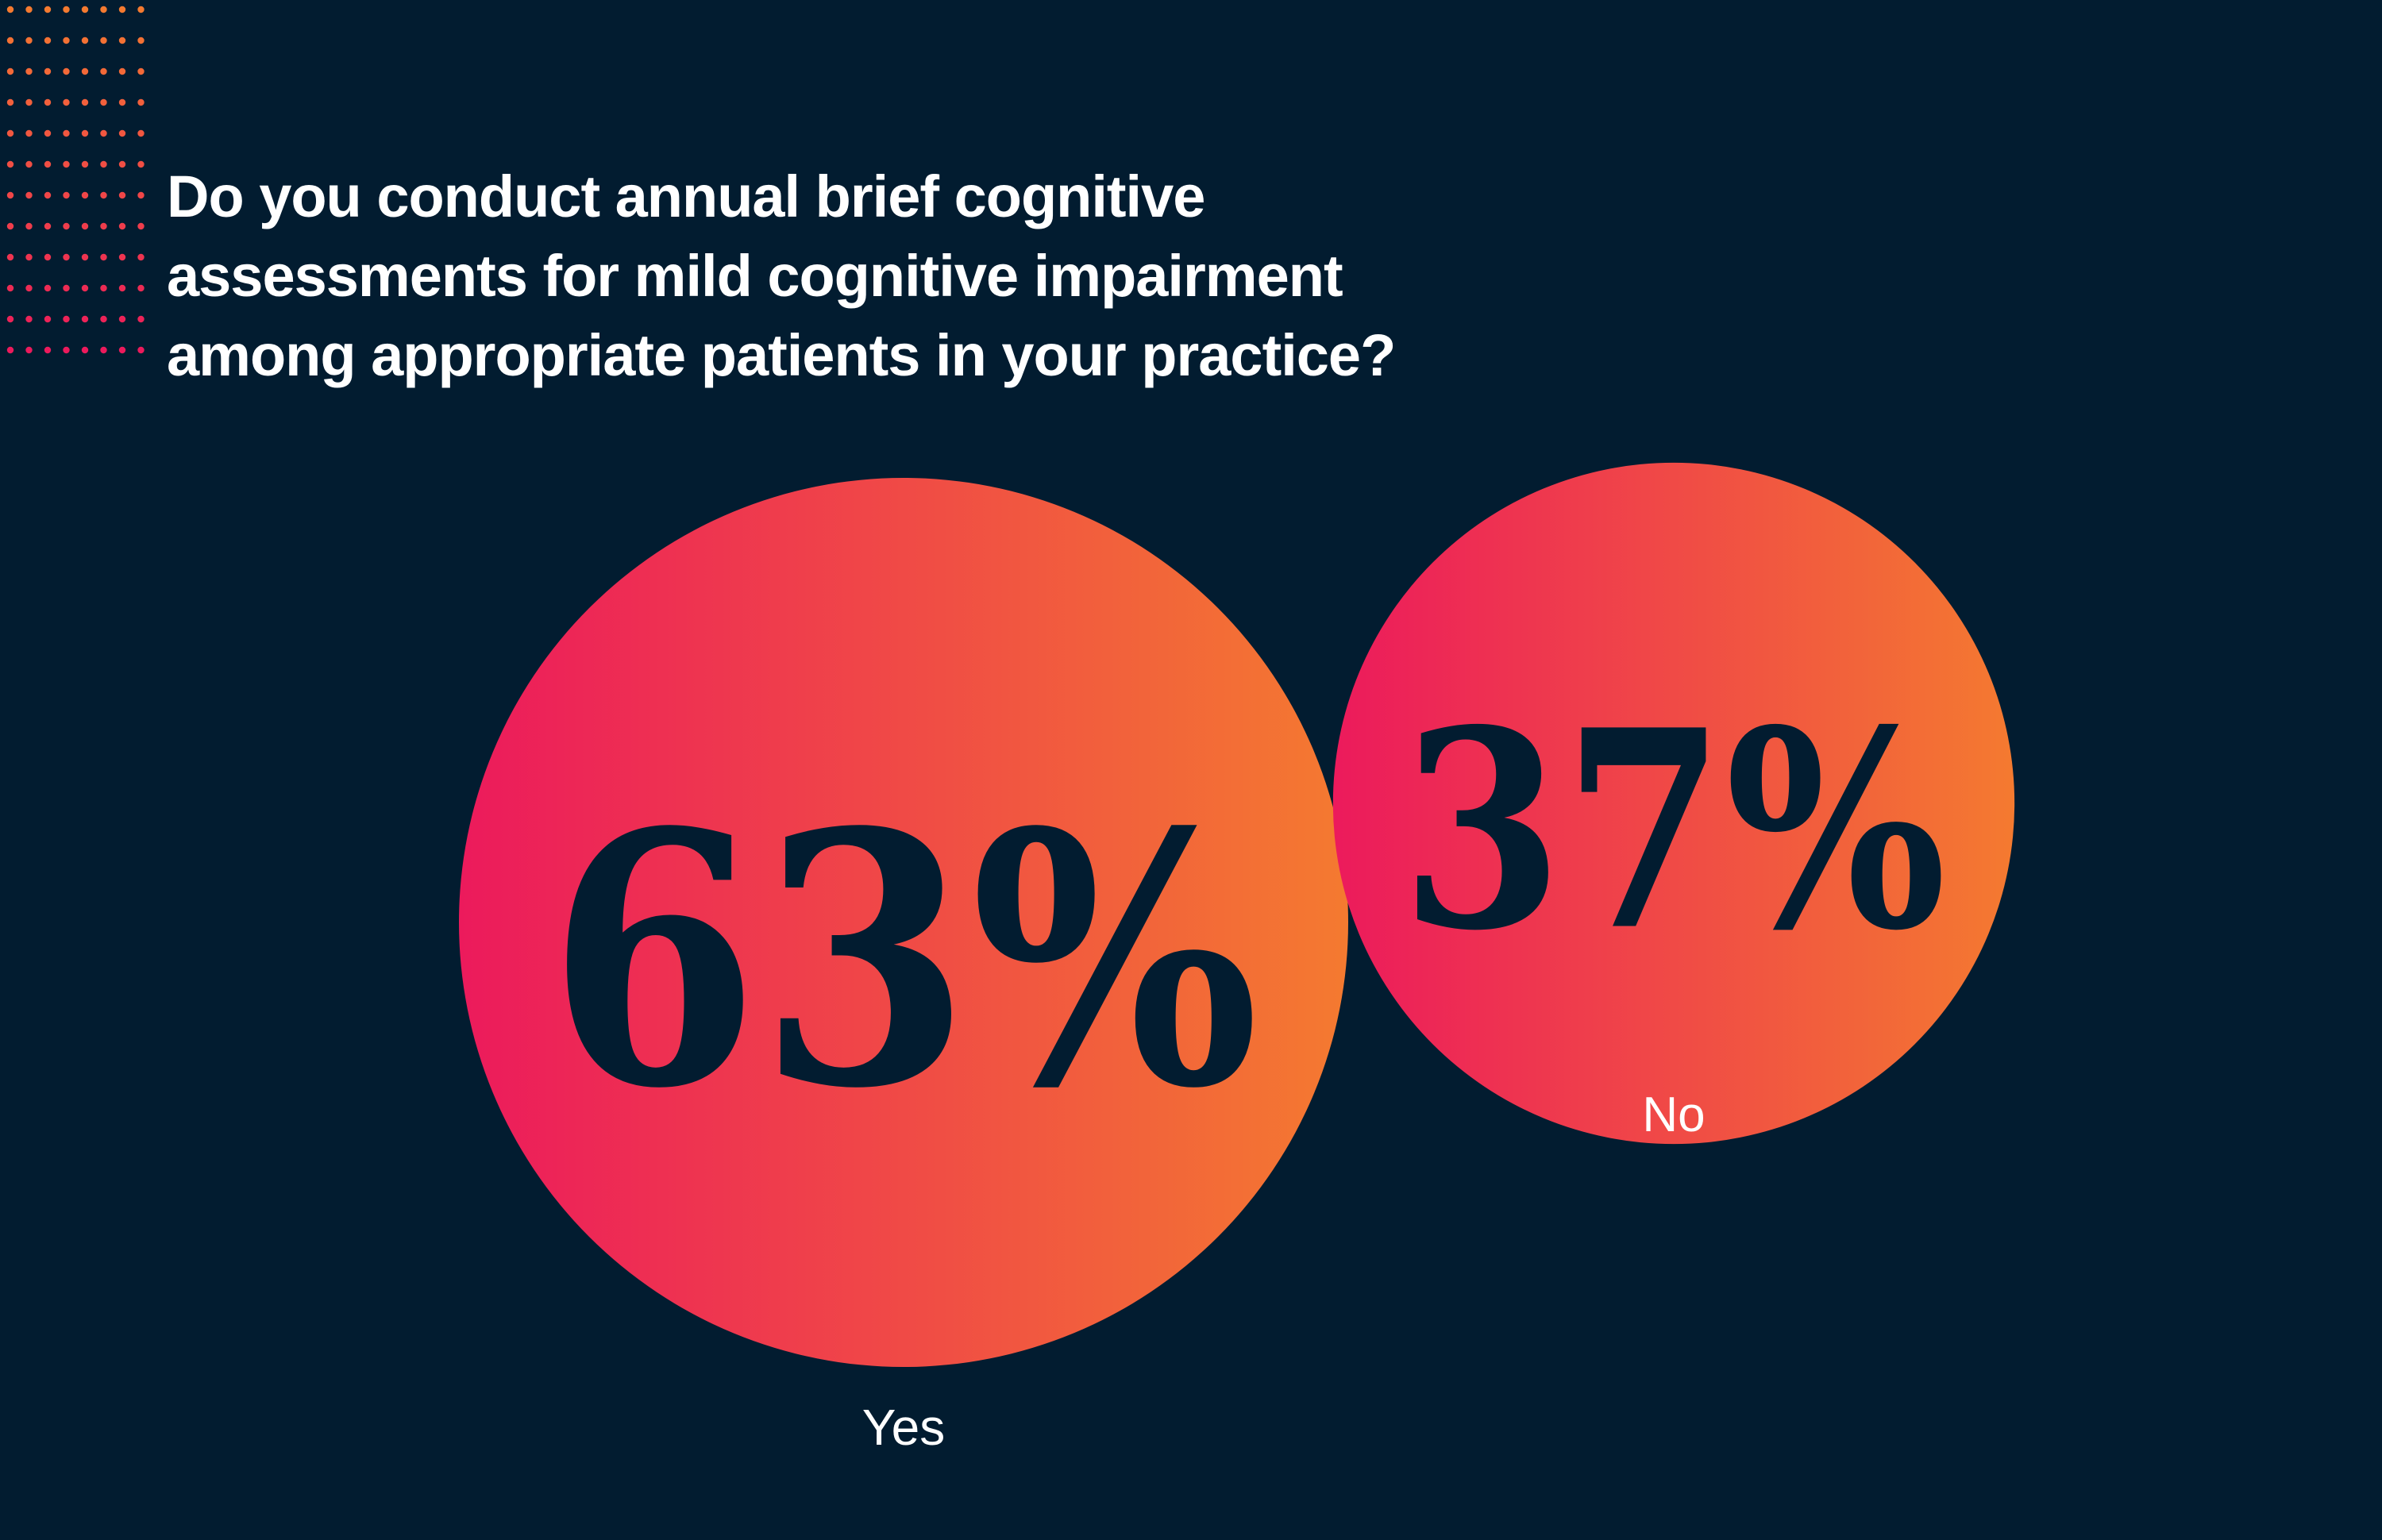  What do you see at coordinates (903, 961) in the screenshot?
I see `data-label: 63%` at bounding box center [903, 961].